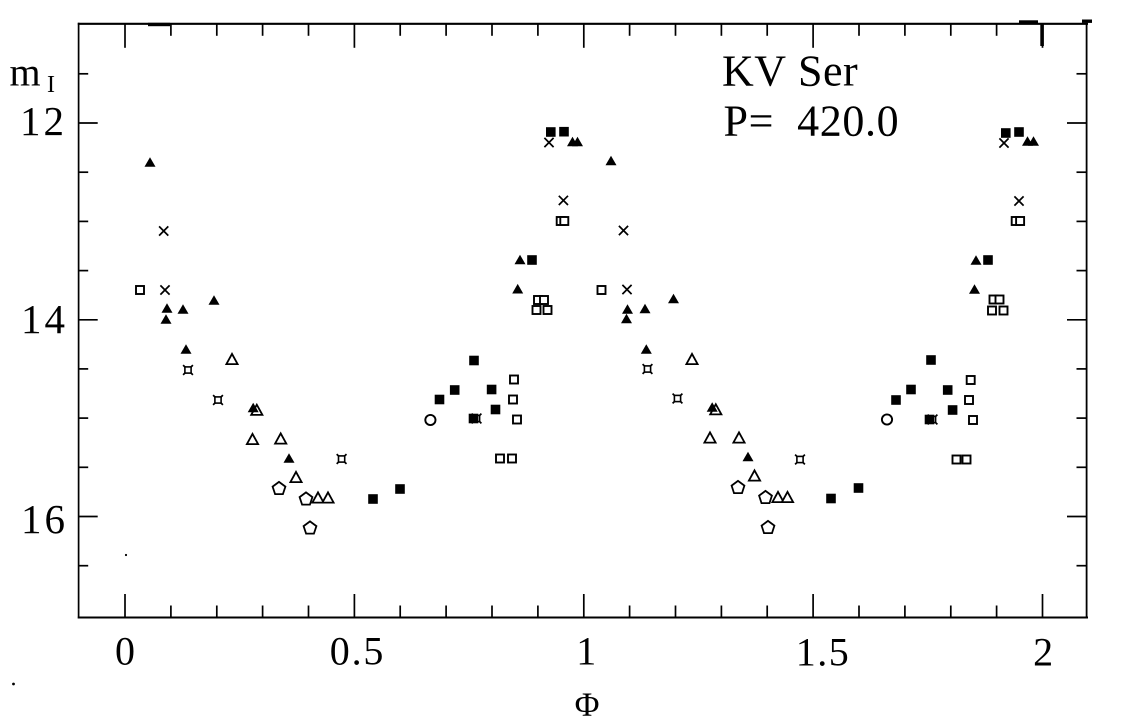 The height and width of the screenshot is (720, 1134). Describe the element at coordinates (357, 651) in the screenshot. I see `svg-text: 0.5` at that location.